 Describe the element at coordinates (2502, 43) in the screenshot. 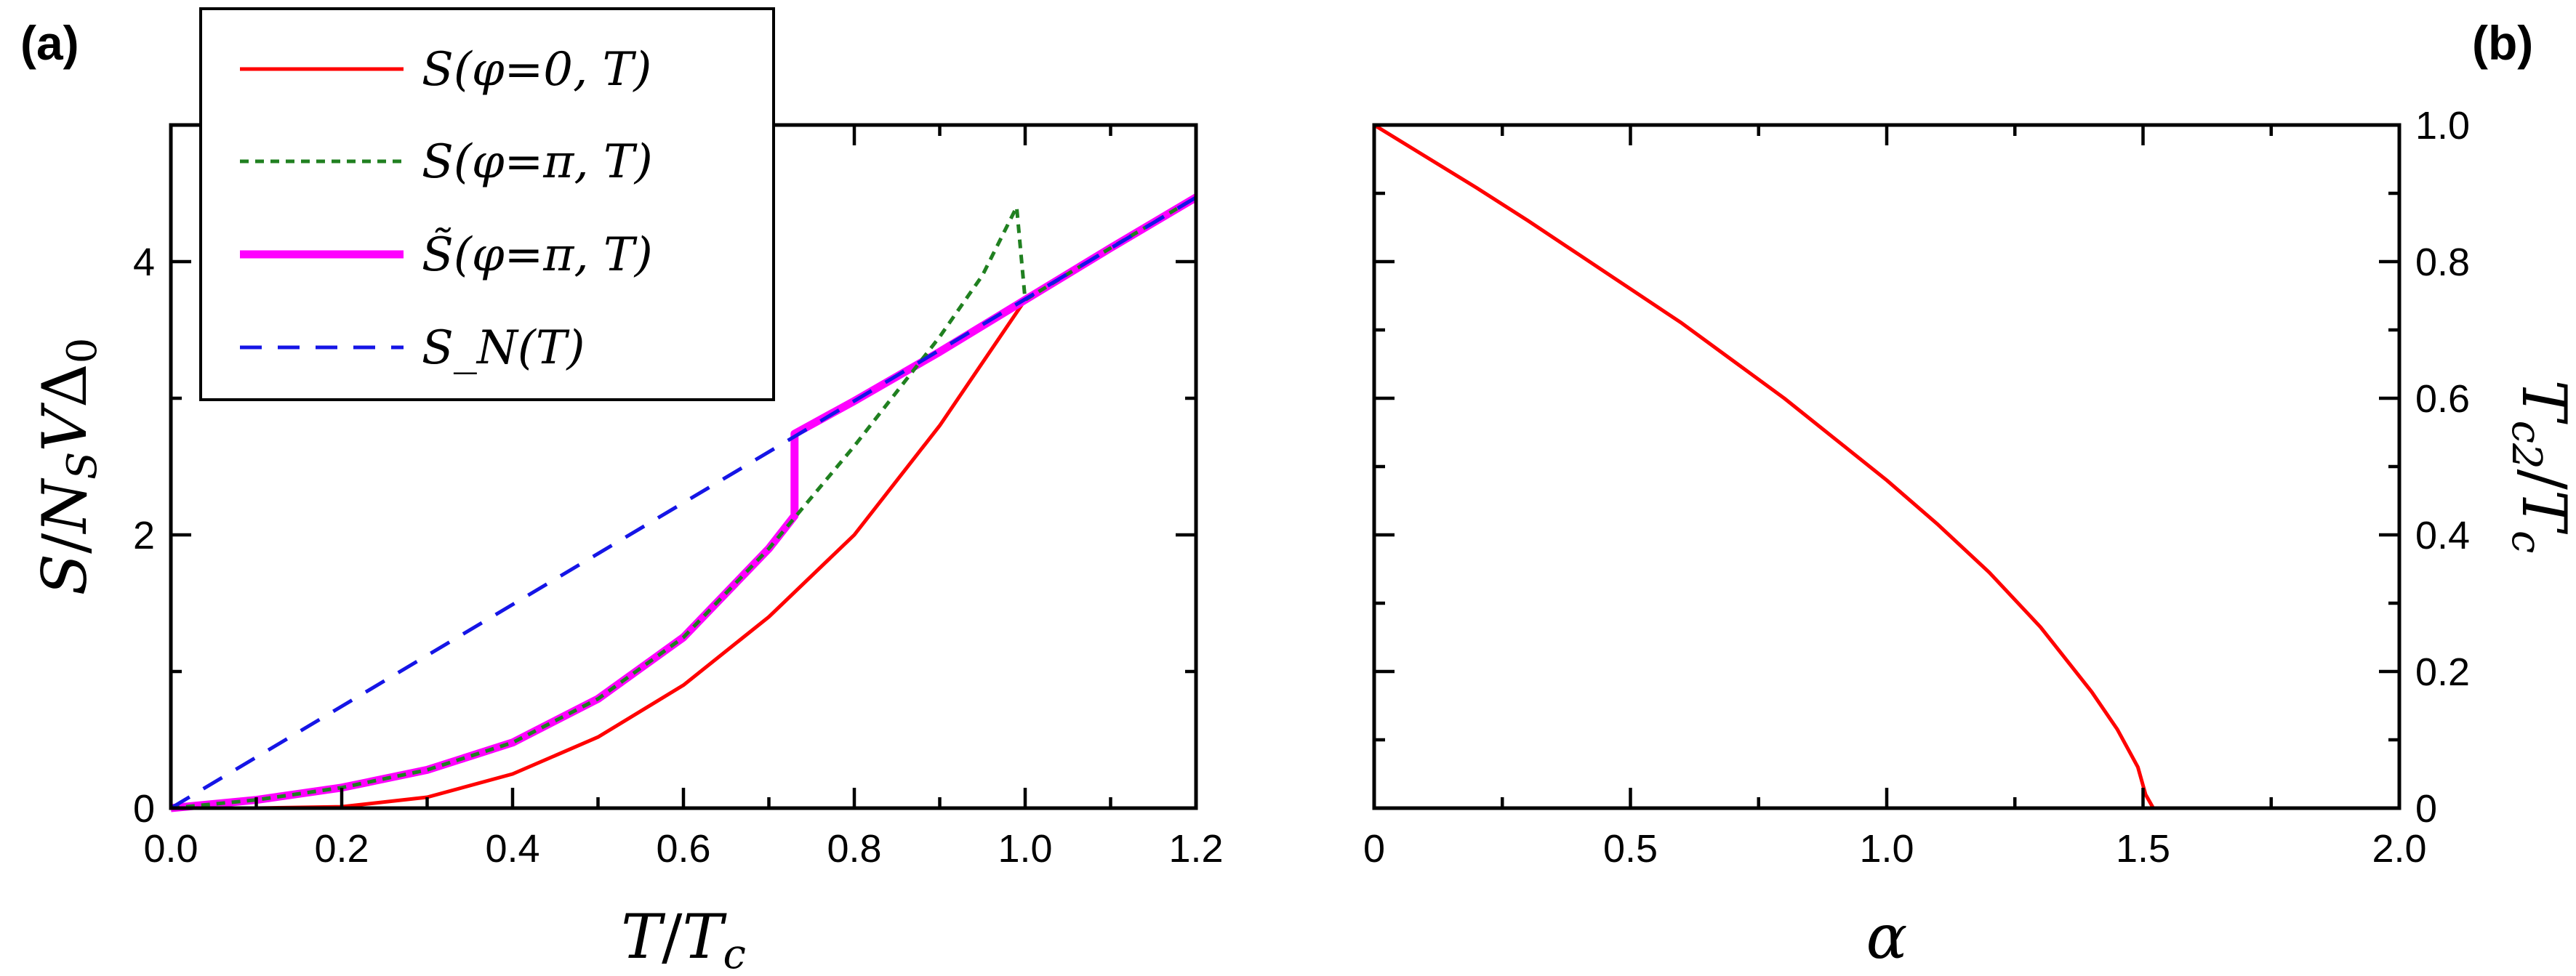

I see `panel-label-b: (b)` at that location.